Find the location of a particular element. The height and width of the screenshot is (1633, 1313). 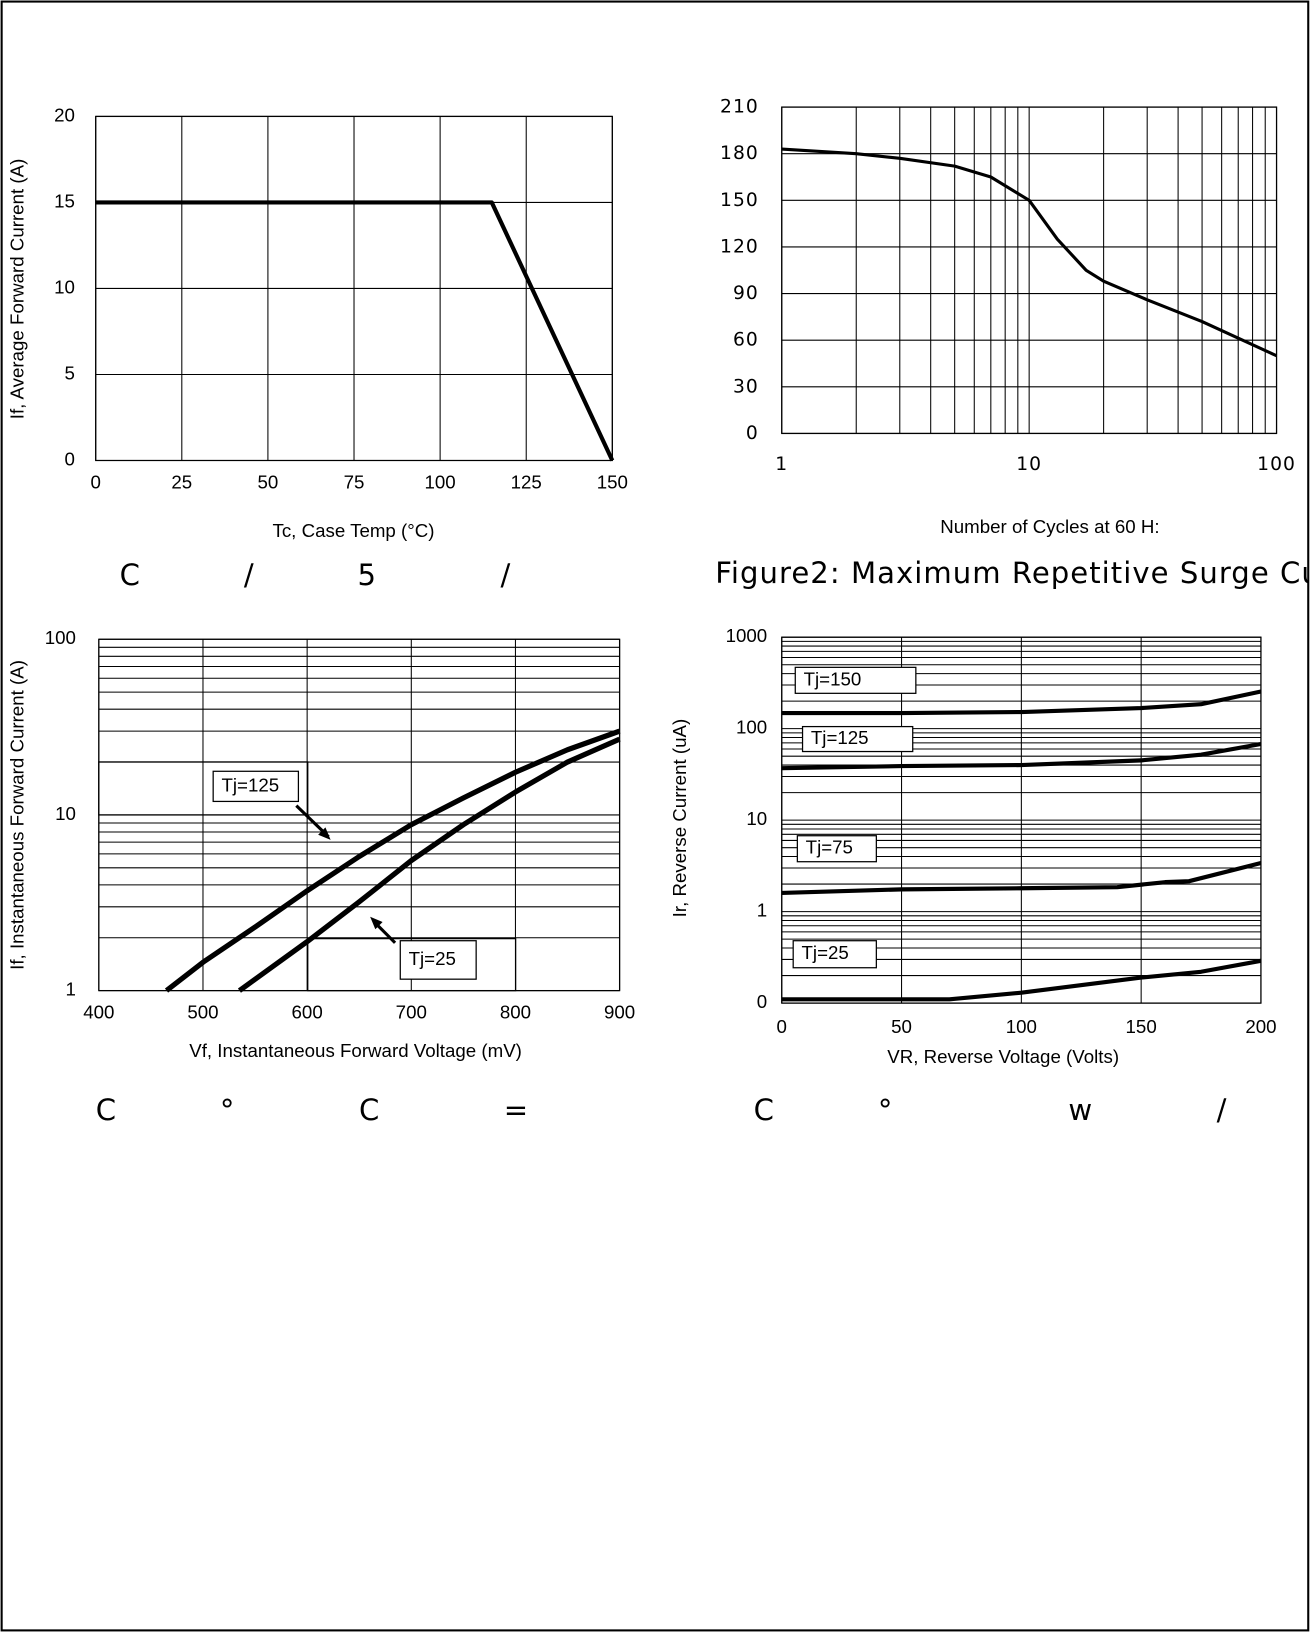

caption: C ° w / is located at coordinates (991, 1110).